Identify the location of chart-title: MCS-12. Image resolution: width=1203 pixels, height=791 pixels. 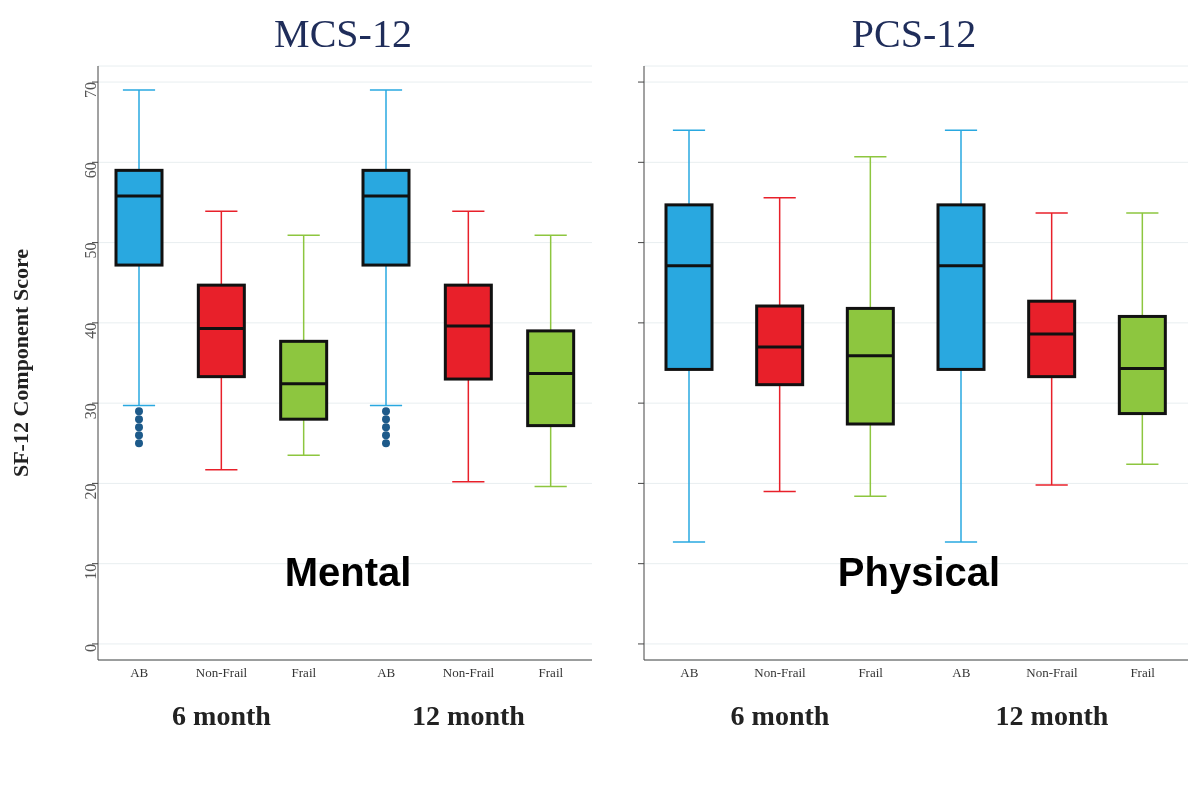
(343, 34).